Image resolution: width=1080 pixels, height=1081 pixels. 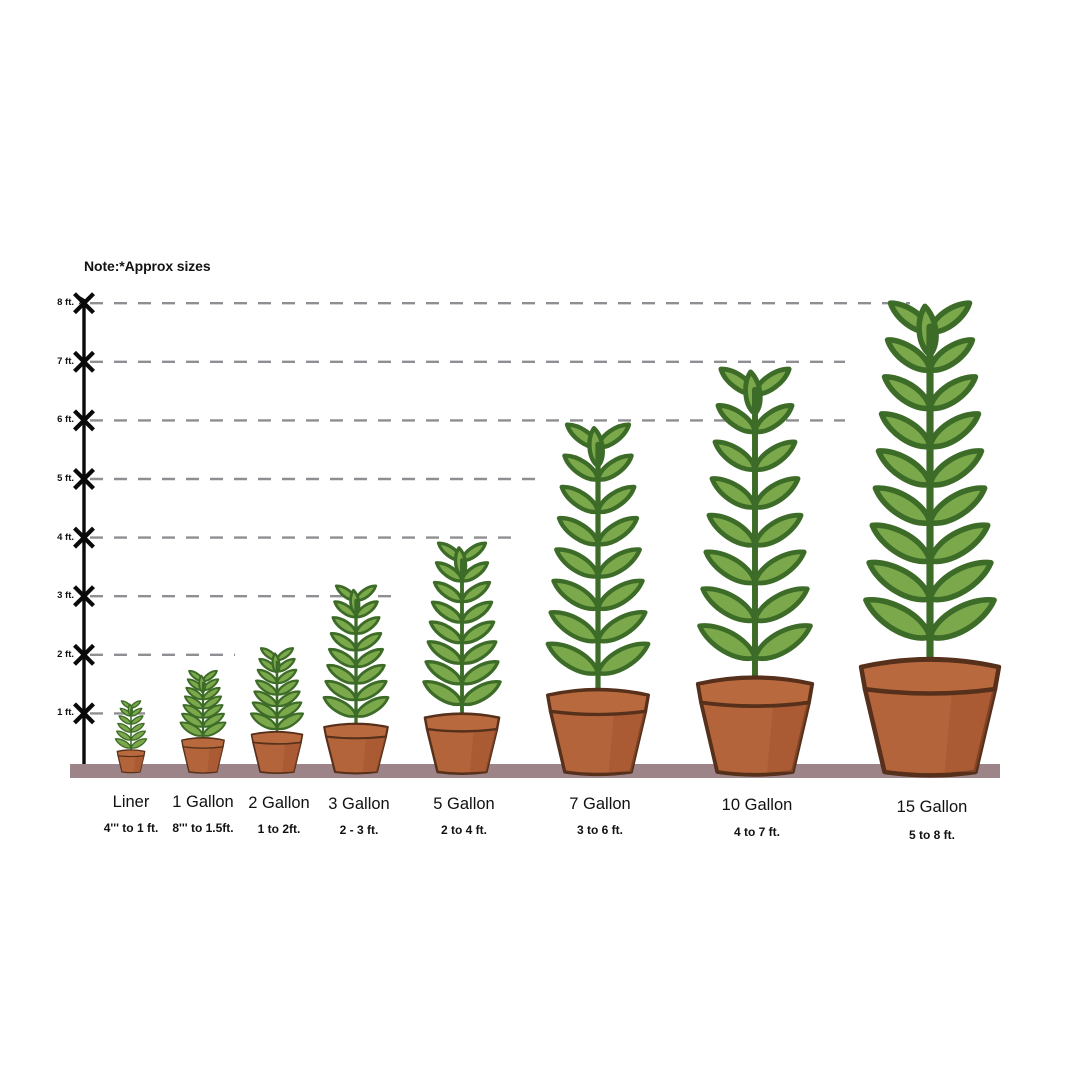 I want to click on axis-label-2ft: 2 ft., so click(x=65, y=654).